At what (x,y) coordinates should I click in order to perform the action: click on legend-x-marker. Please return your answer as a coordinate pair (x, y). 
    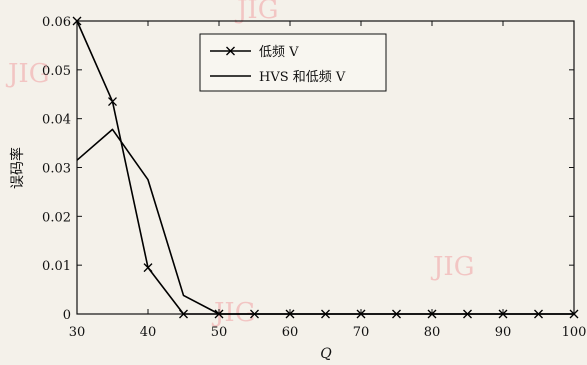
    Looking at the image, I should click on (230, 51).